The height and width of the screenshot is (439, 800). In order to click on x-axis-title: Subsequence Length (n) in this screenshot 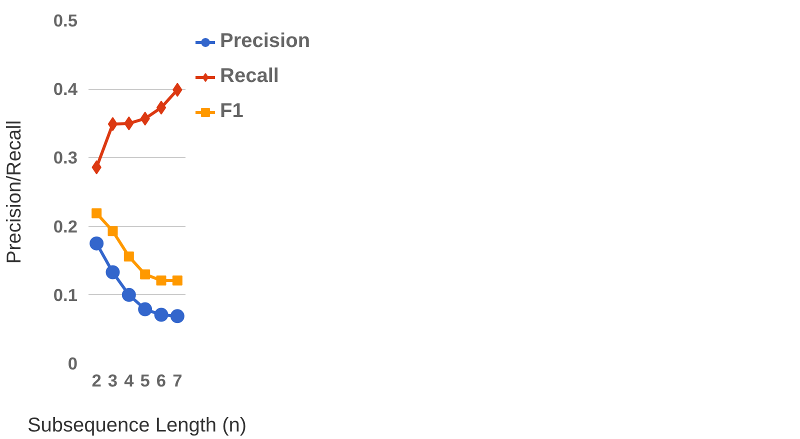, I will do `click(137, 425)`.